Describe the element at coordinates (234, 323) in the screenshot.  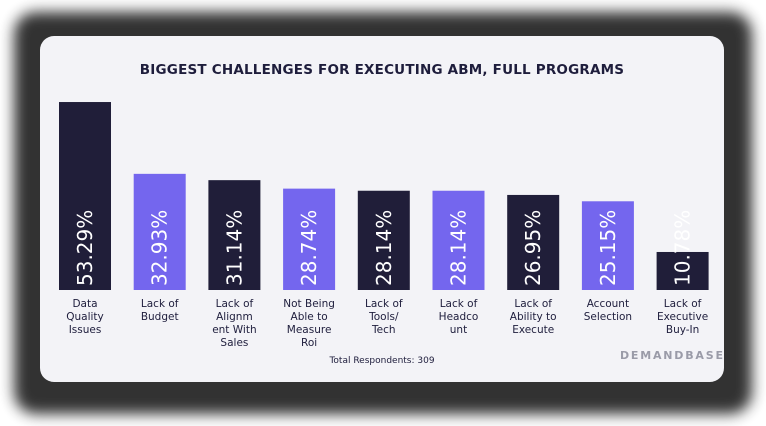
I see `category-label: Lack of Alignm ent With Sales` at that location.